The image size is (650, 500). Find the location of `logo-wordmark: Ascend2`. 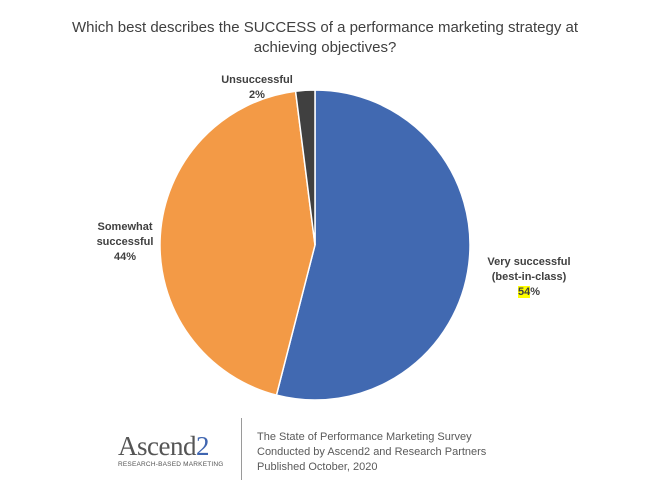

logo-wordmark: Ascend2 is located at coordinates (176, 446).